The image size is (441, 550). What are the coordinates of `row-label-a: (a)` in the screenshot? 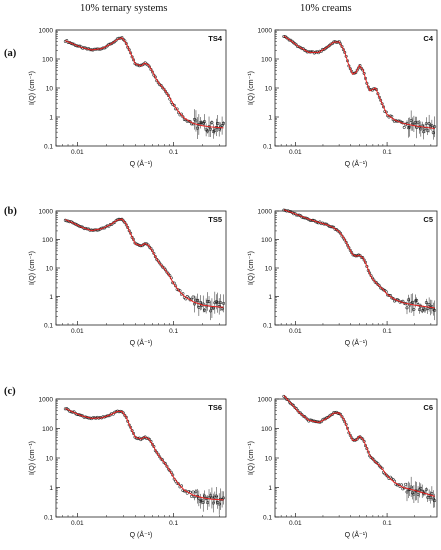 It's located at (10, 53).